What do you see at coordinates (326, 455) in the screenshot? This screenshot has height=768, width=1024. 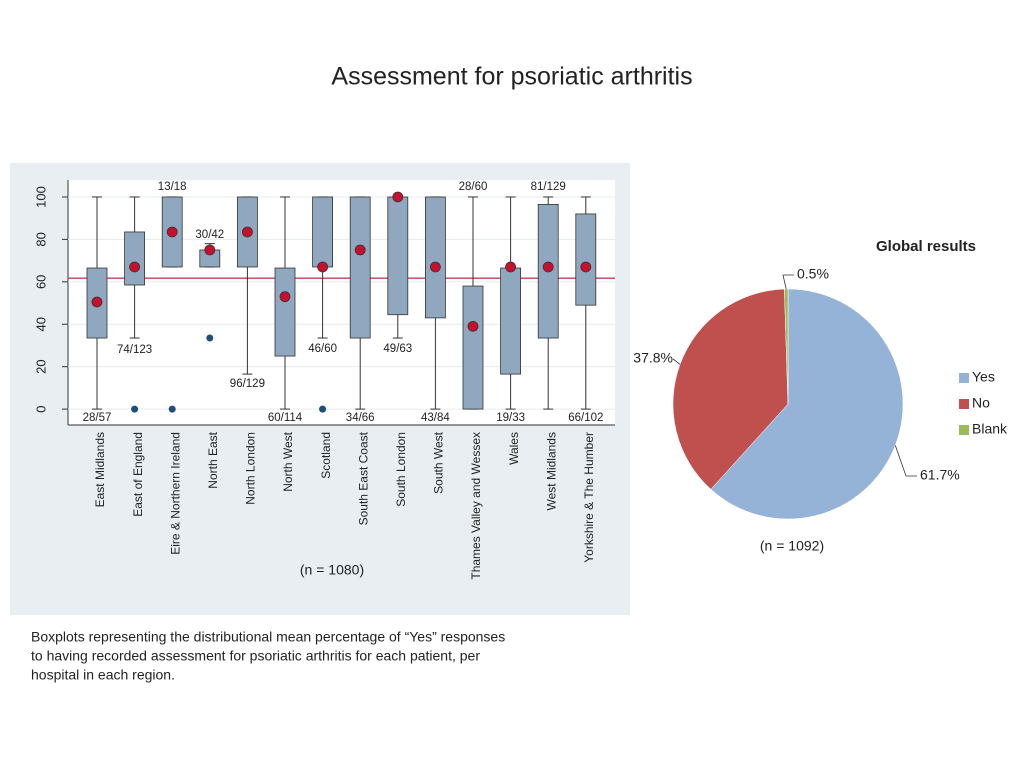 I see `x-tick-label: Scotland` at bounding box center [326, 455].